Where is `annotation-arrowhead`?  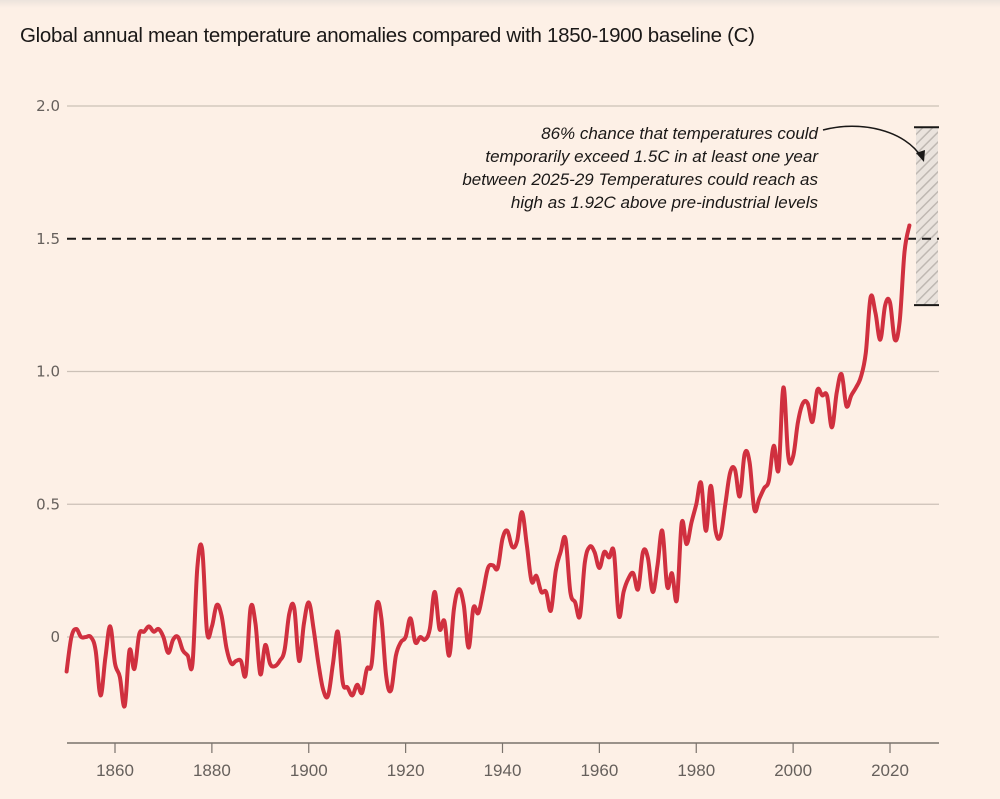 annotation-arrowhead is located at coordinates (920, 156).